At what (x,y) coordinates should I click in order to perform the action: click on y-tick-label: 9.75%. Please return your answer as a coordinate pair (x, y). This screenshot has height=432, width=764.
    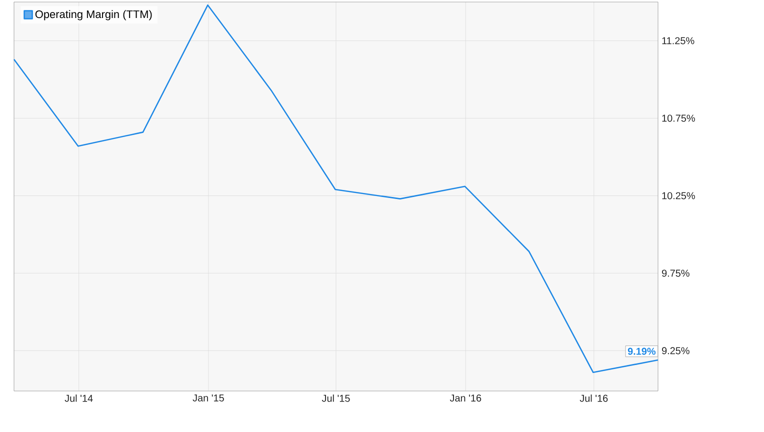
    Looking at the image, I should click on (676, 273).